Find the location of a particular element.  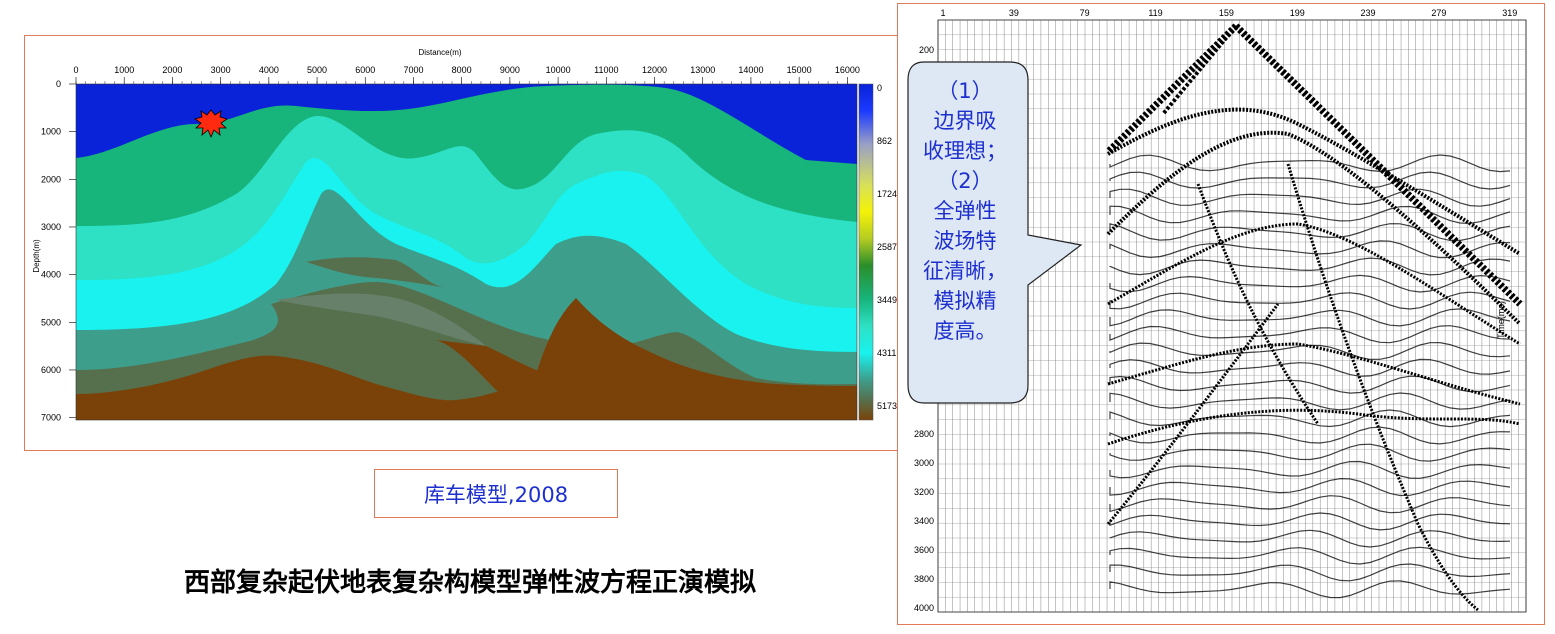

x-tick-label: 3000 is located at coordinates (221, 70).